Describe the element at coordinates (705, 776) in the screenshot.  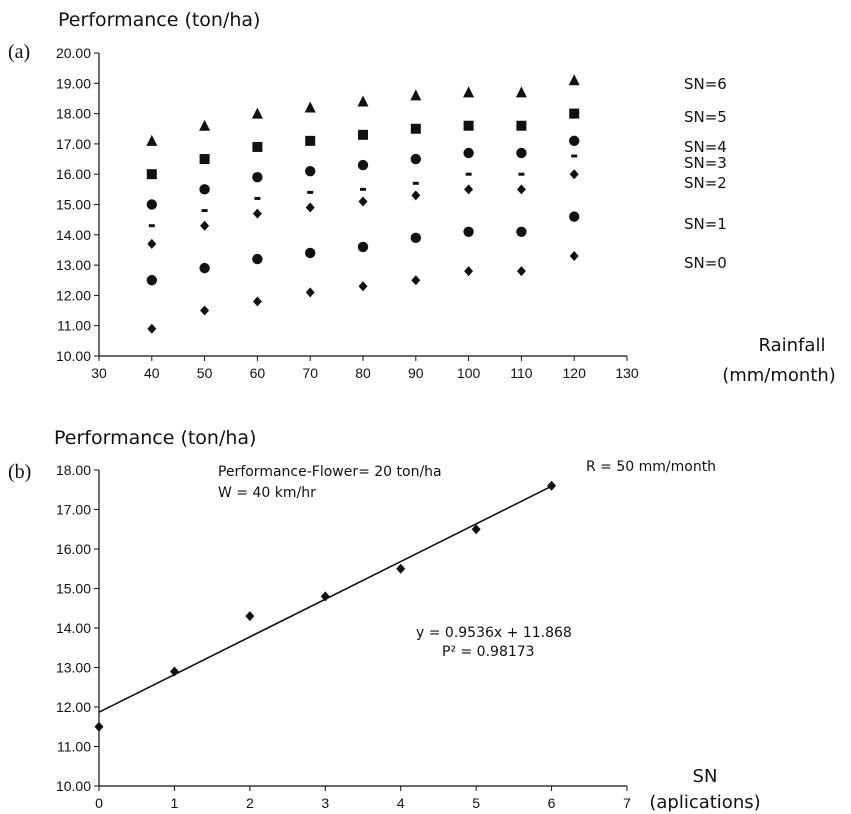
I see `chart-b-xlabel-line1: SN` at that location.